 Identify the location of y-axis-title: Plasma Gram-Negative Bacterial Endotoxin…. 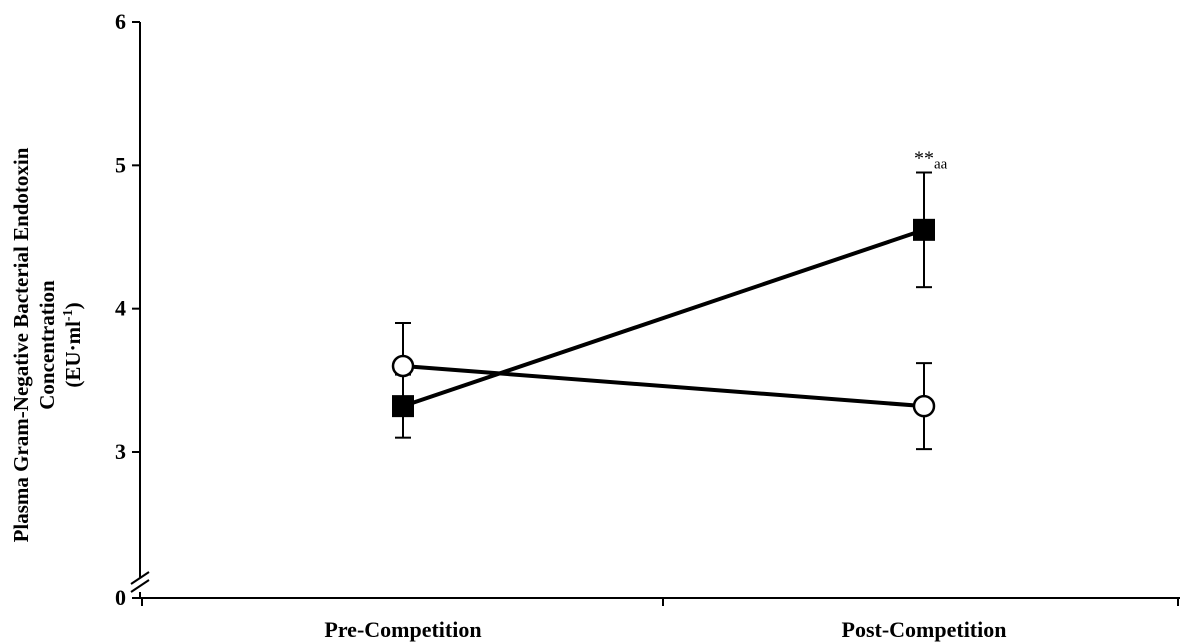
(47, 344).